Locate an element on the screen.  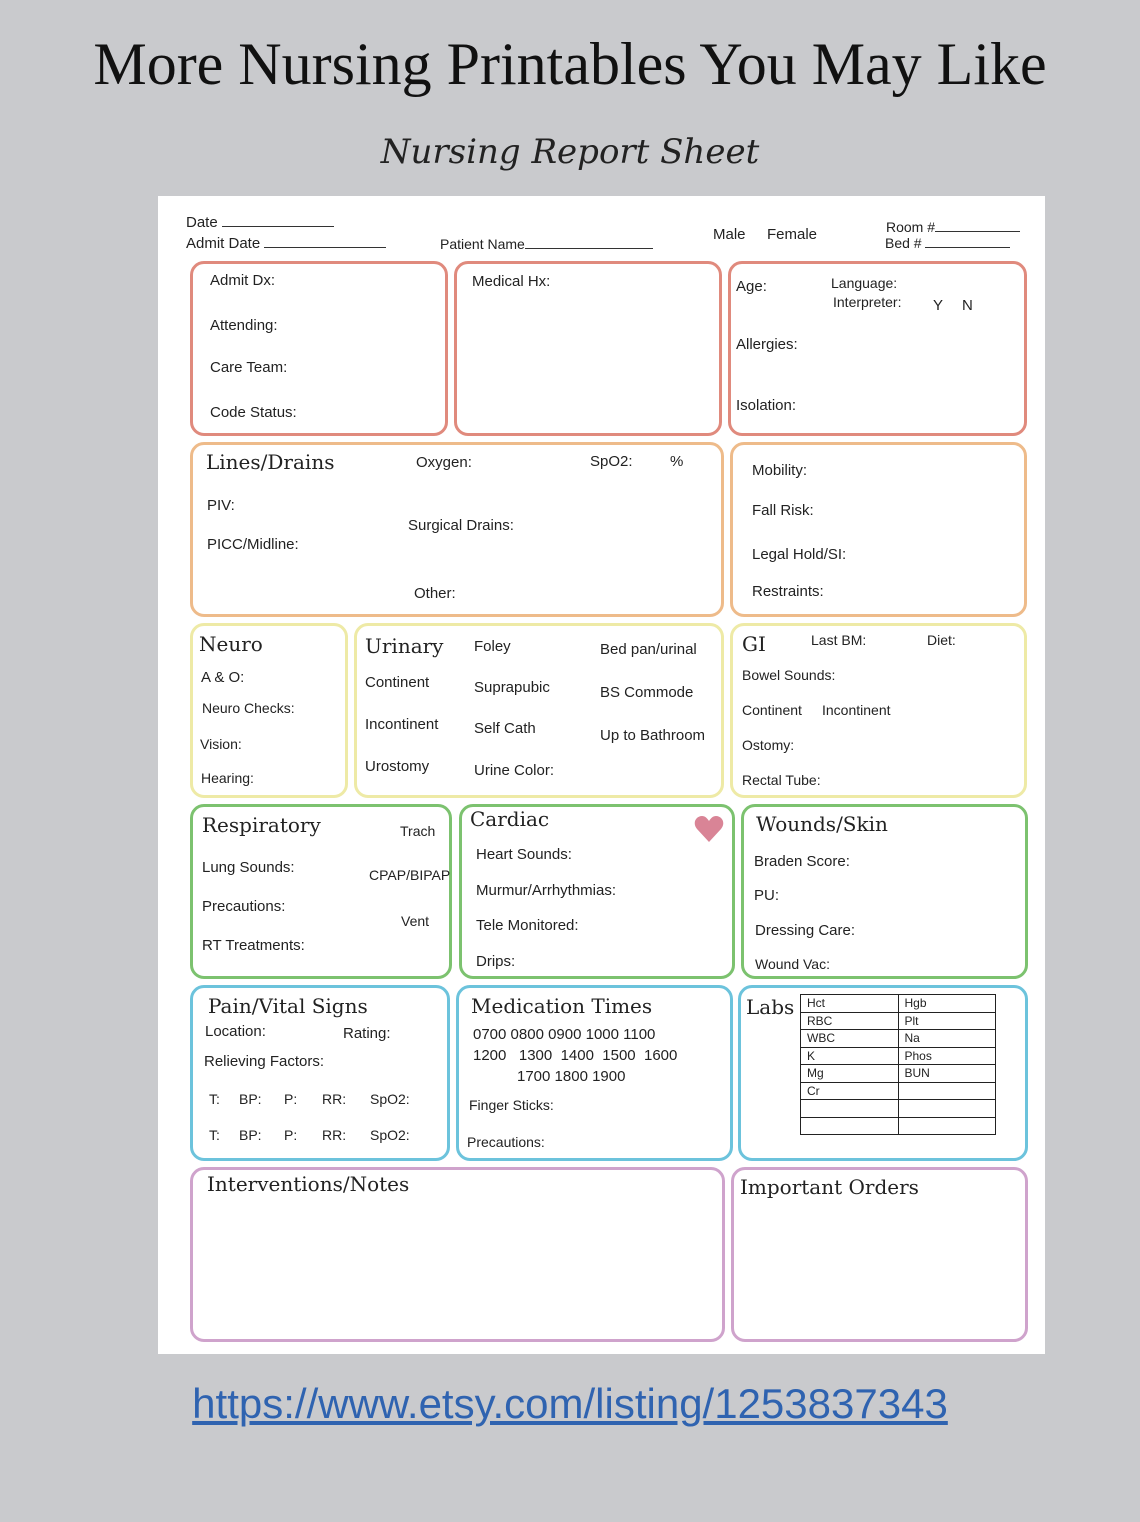
lab-cell: Hgb is located at coordinates (946, 1003).